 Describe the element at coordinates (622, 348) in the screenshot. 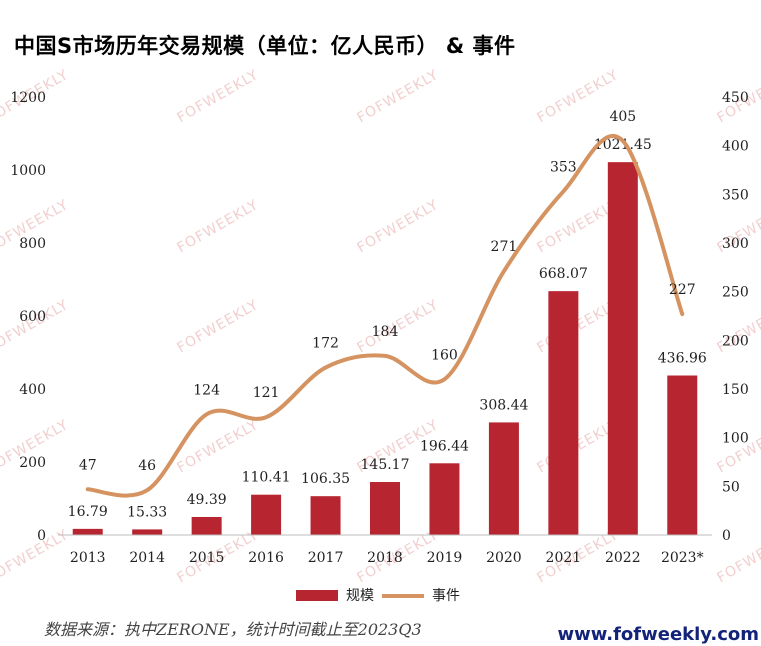

I see `bar-2022` at that location.